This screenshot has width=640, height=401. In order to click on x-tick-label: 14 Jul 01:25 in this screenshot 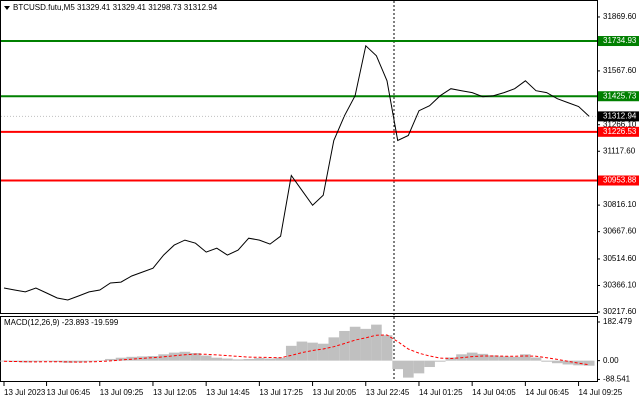, I will do `click(441, 392)`.